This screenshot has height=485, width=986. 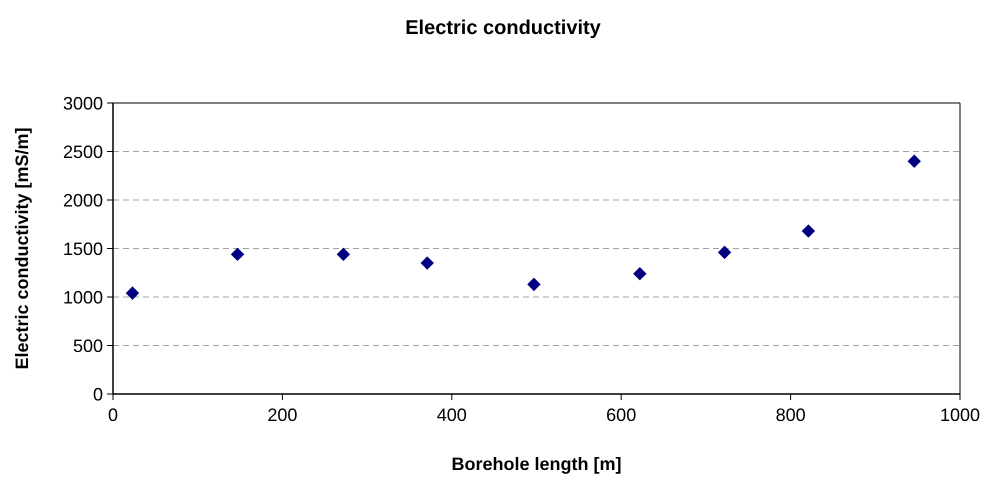 What do you see at coordinates (621, 415) in the screenshot?
I see `x-tick-label: 600` at bounding box center [621, 415].